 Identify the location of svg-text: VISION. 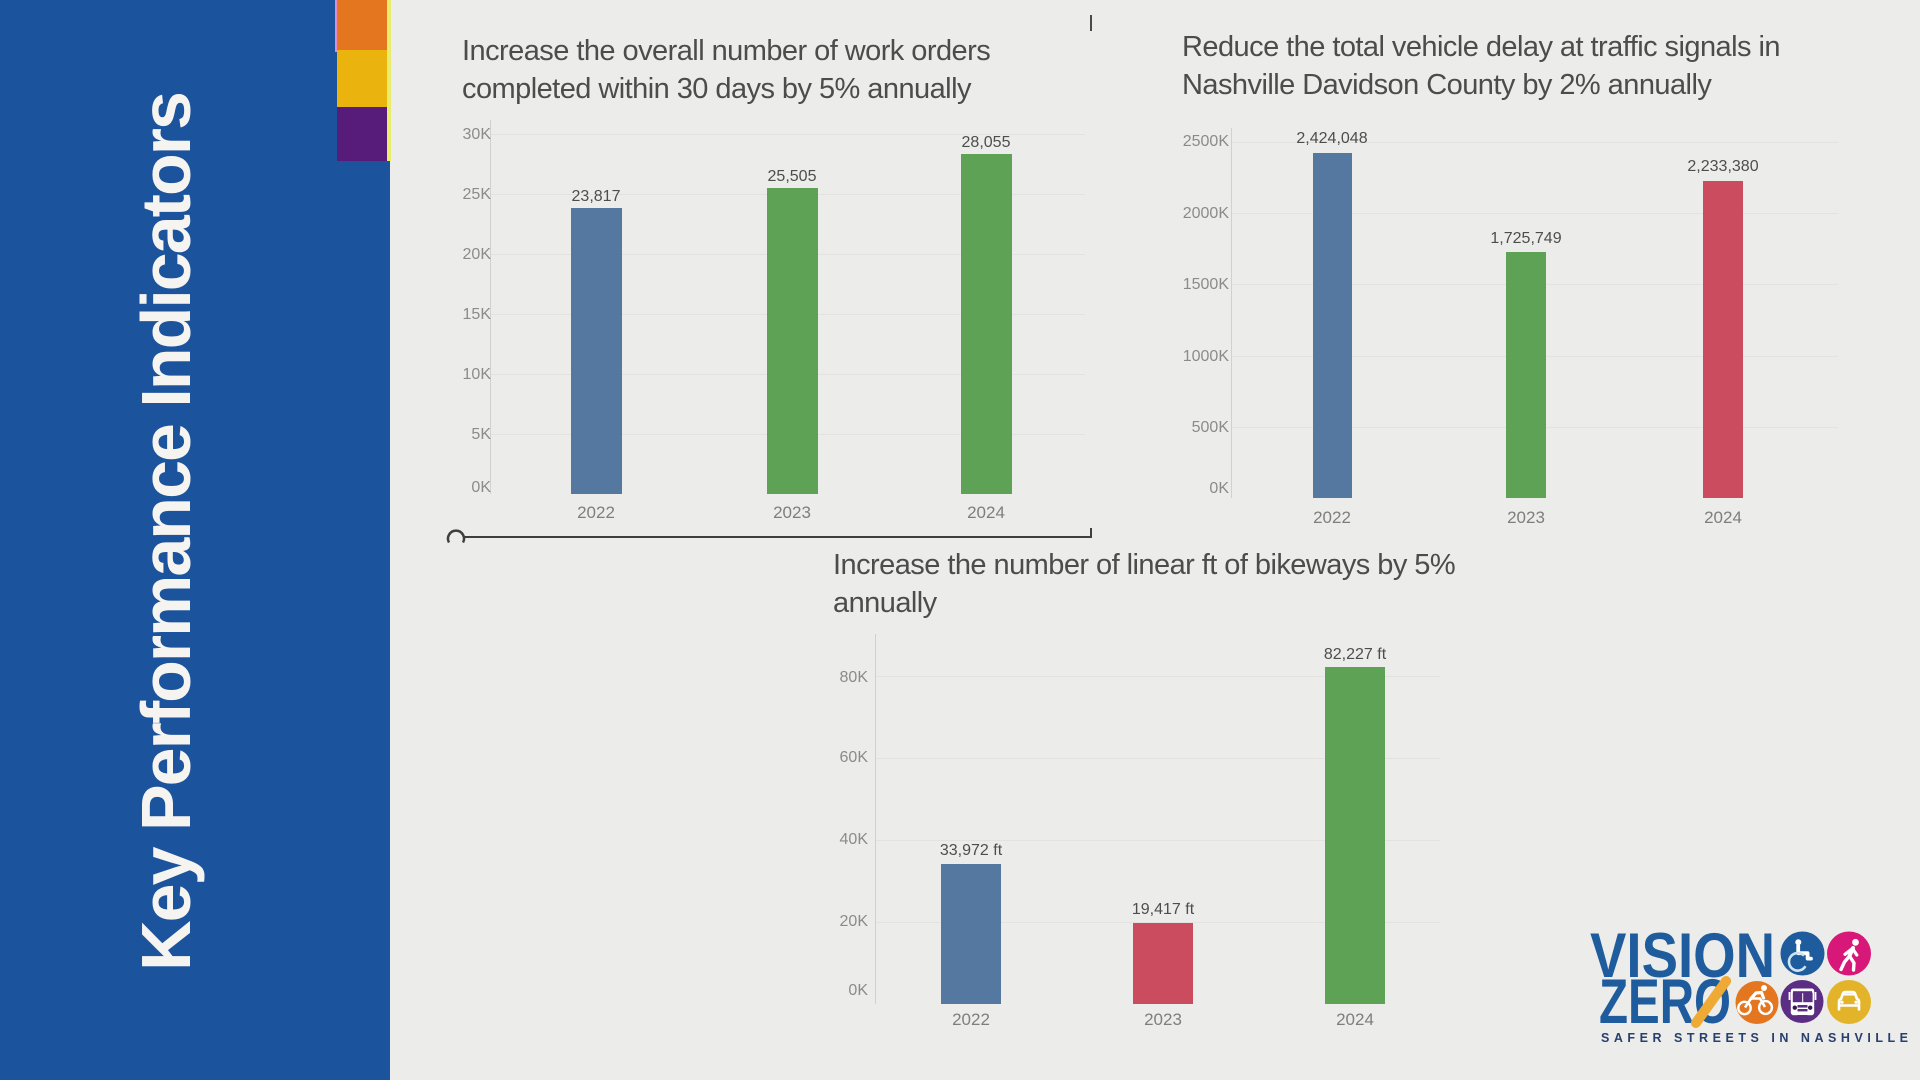
(1682, 956).